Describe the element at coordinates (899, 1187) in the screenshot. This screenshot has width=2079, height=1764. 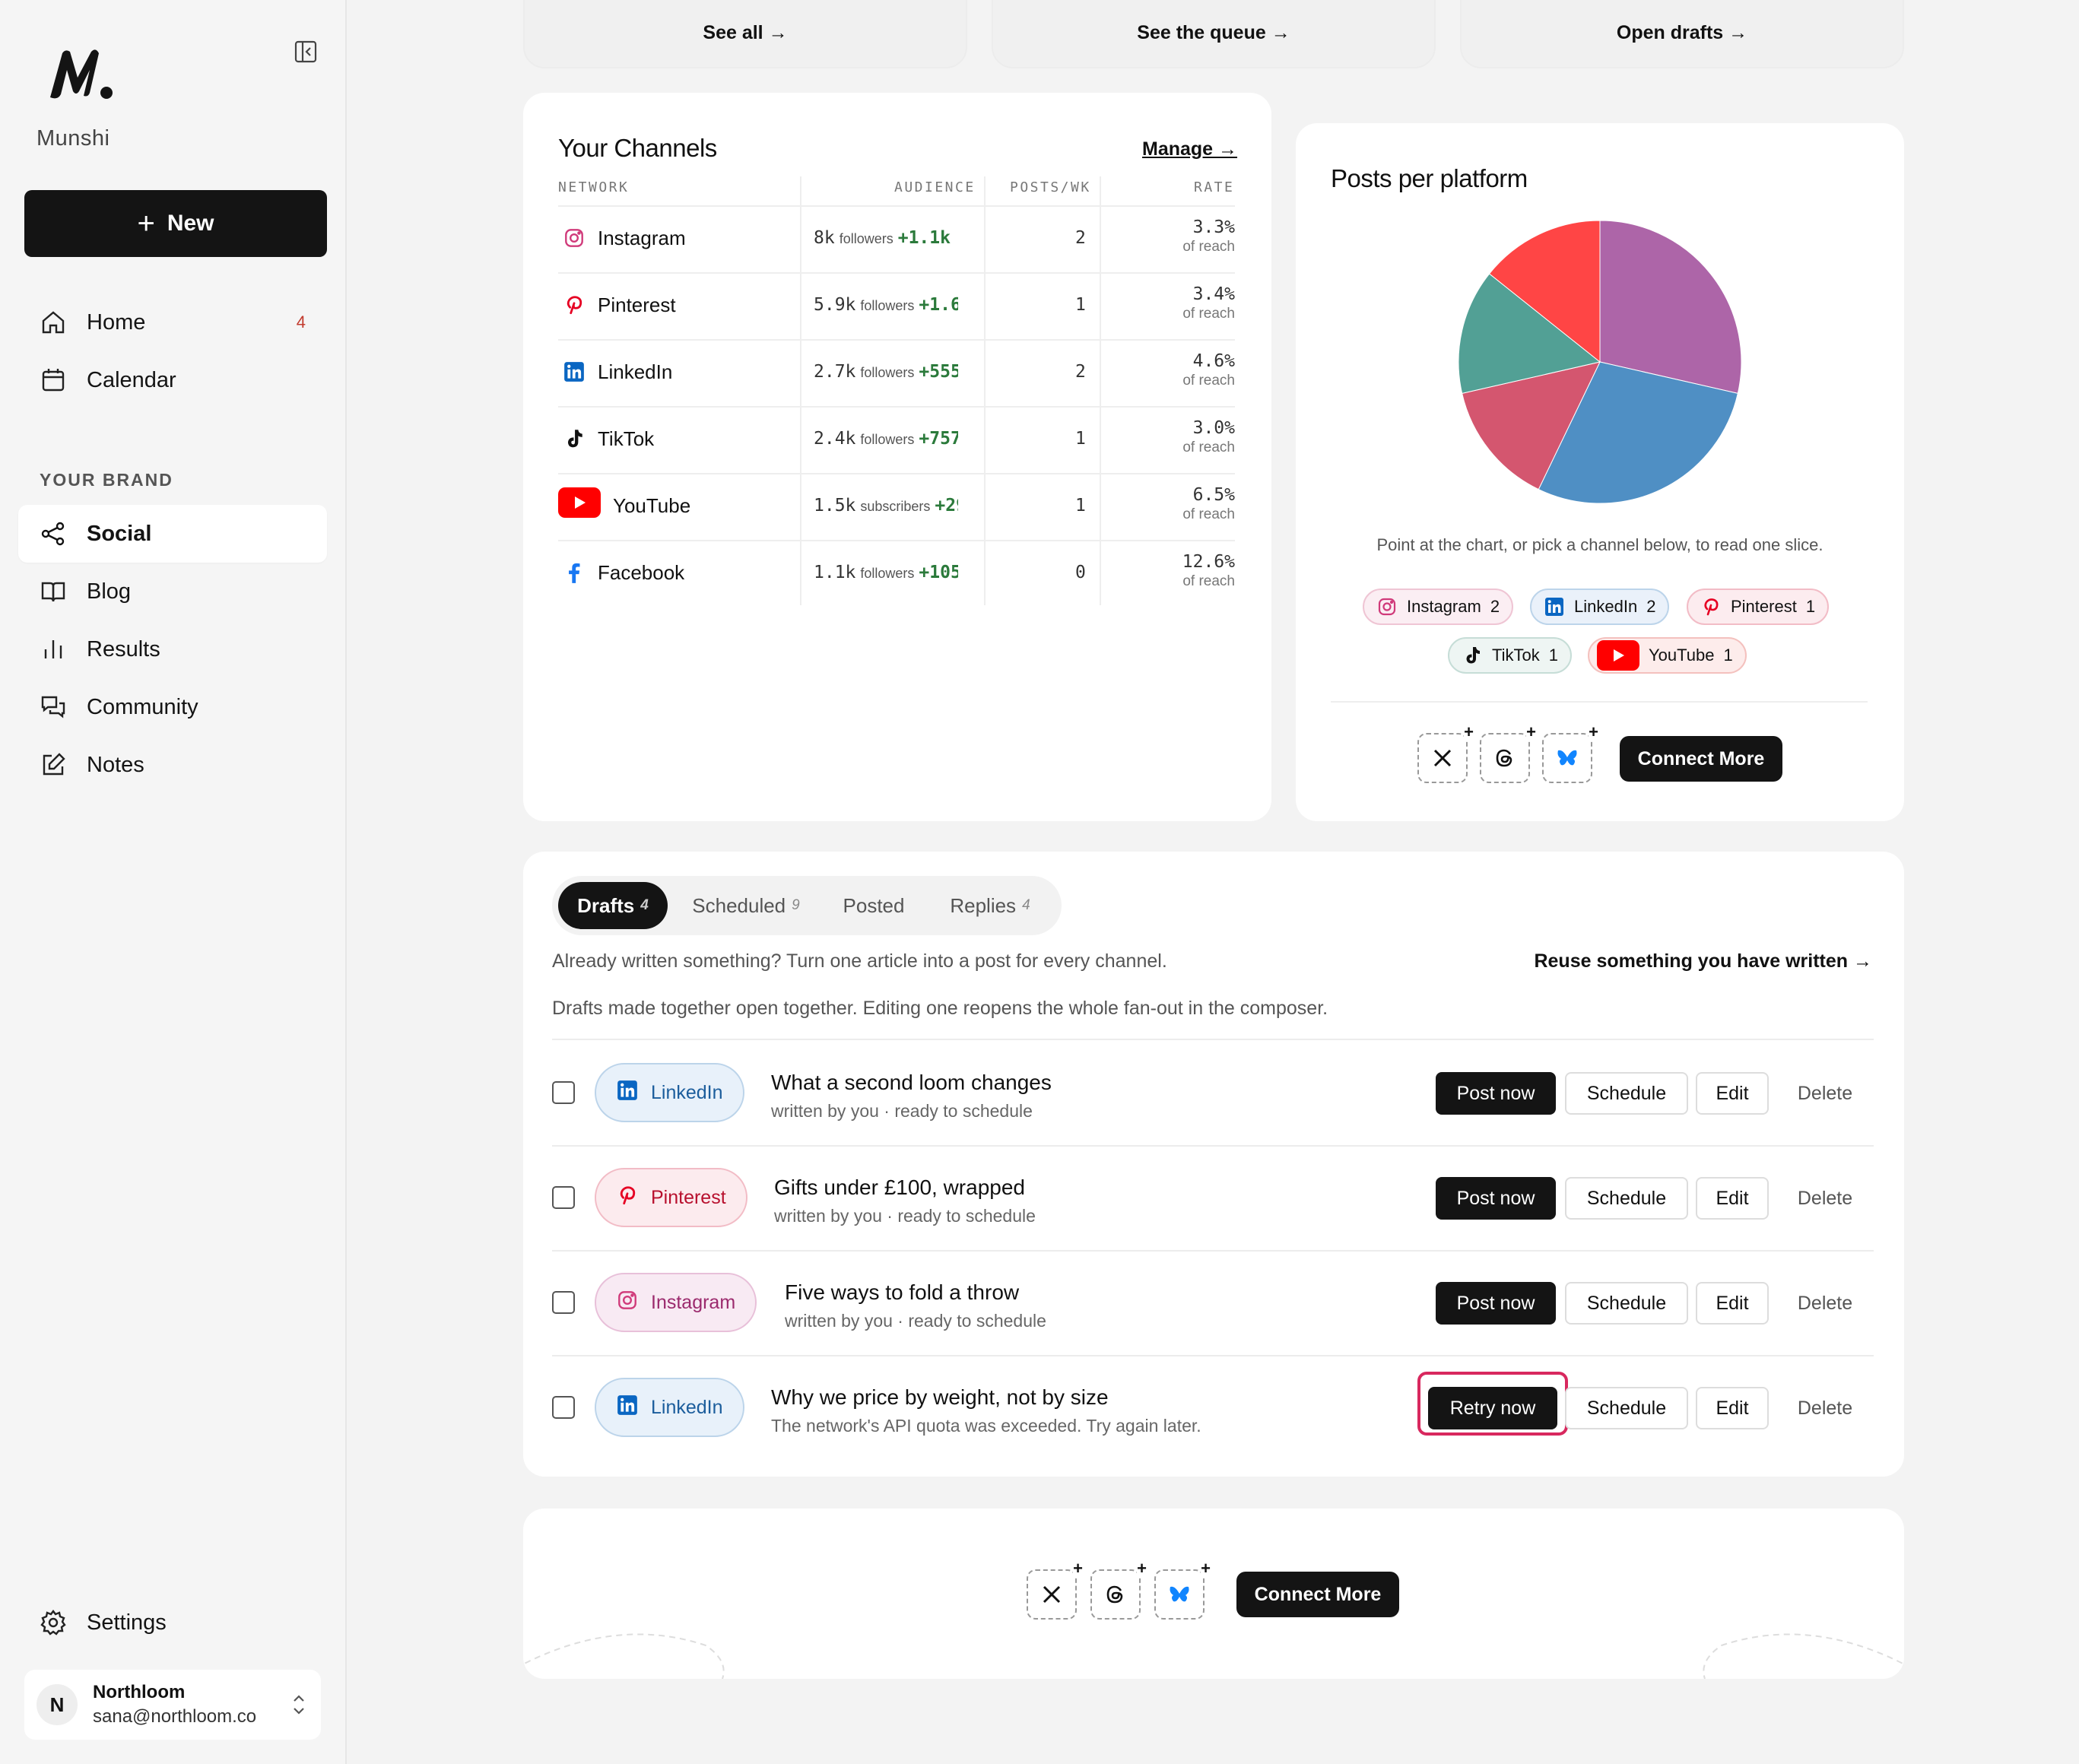
I see `draft-title: Gifts under £100, wrapped` at that location.